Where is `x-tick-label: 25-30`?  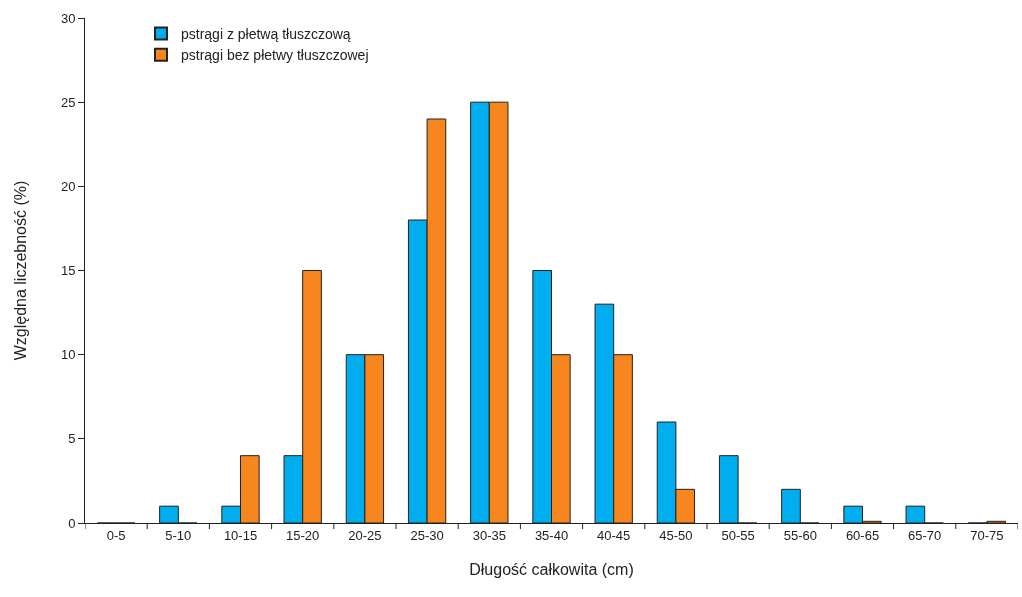
x-tick-label: 25-30 is located at coordinates (427, 535).